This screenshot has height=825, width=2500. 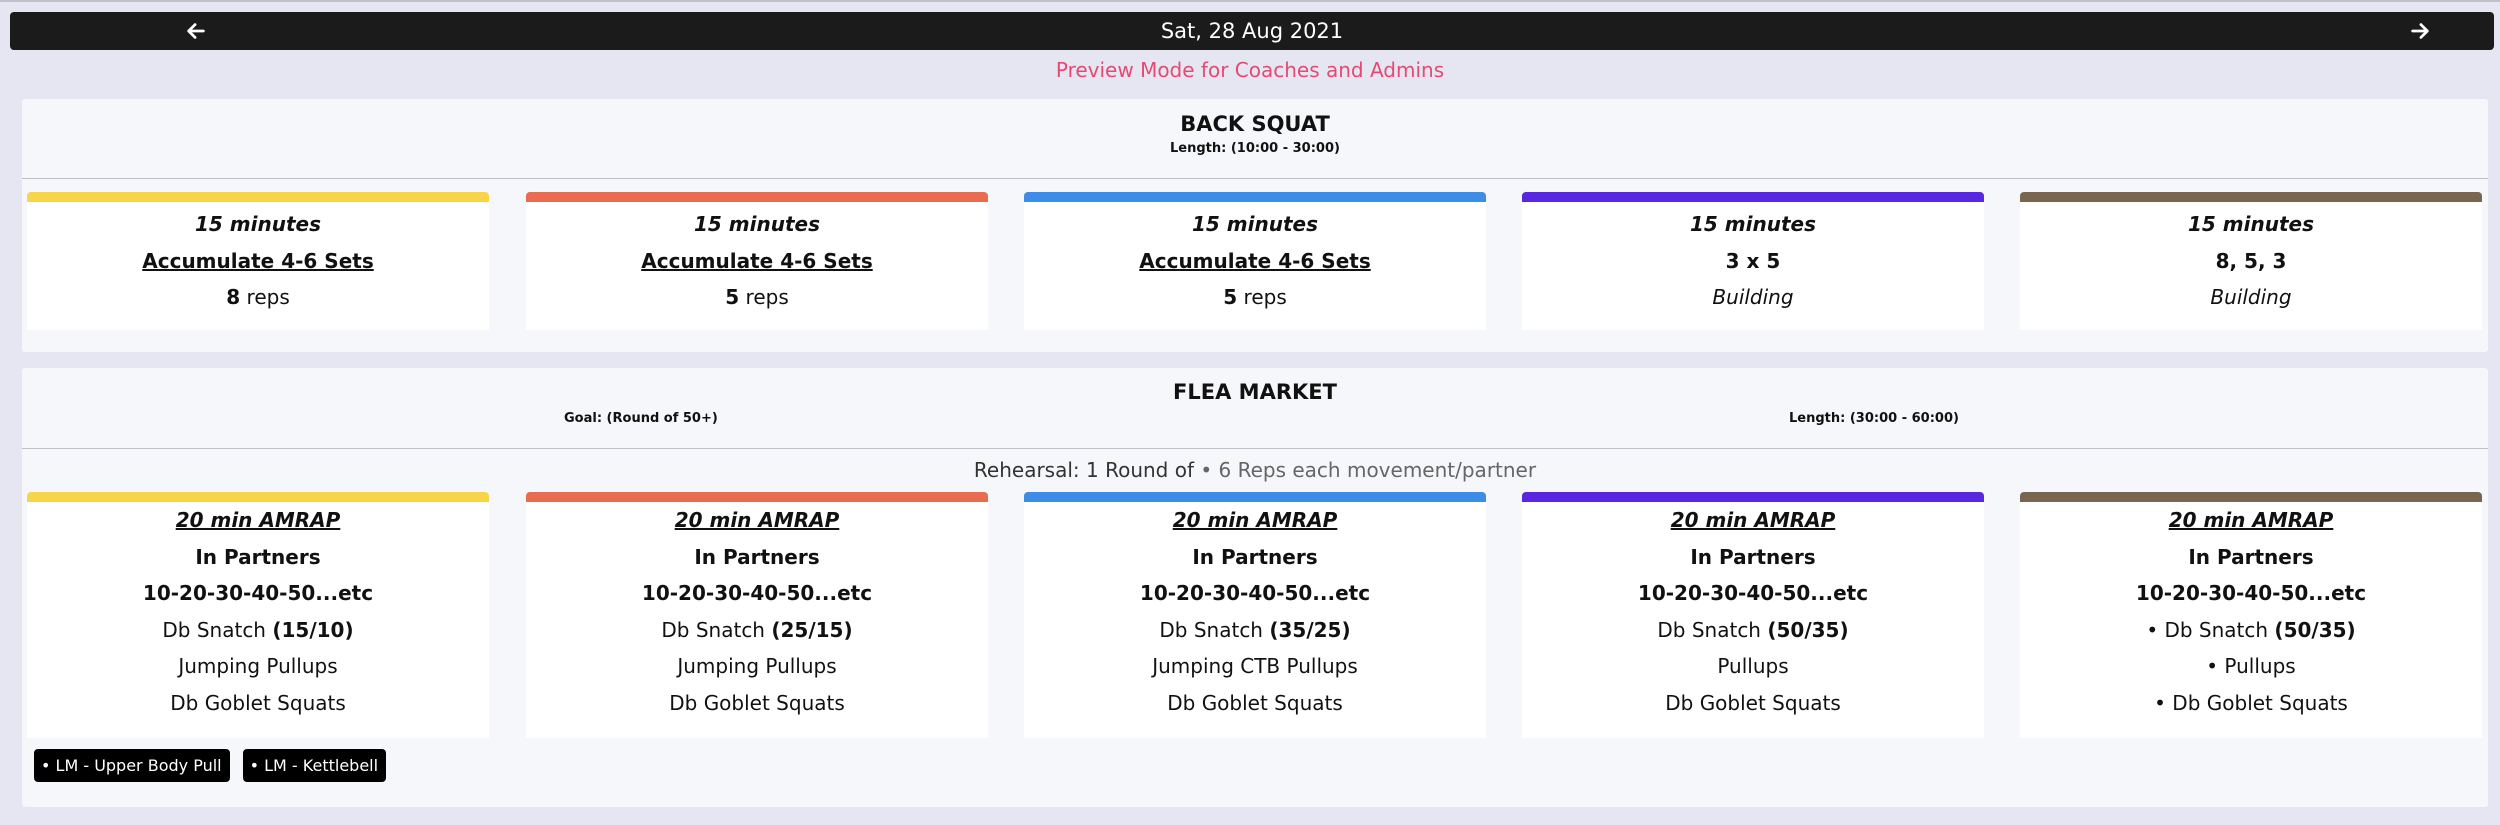 I want to click on card-movement: Db Snatch (35/25), so click(x=1255, y=630).